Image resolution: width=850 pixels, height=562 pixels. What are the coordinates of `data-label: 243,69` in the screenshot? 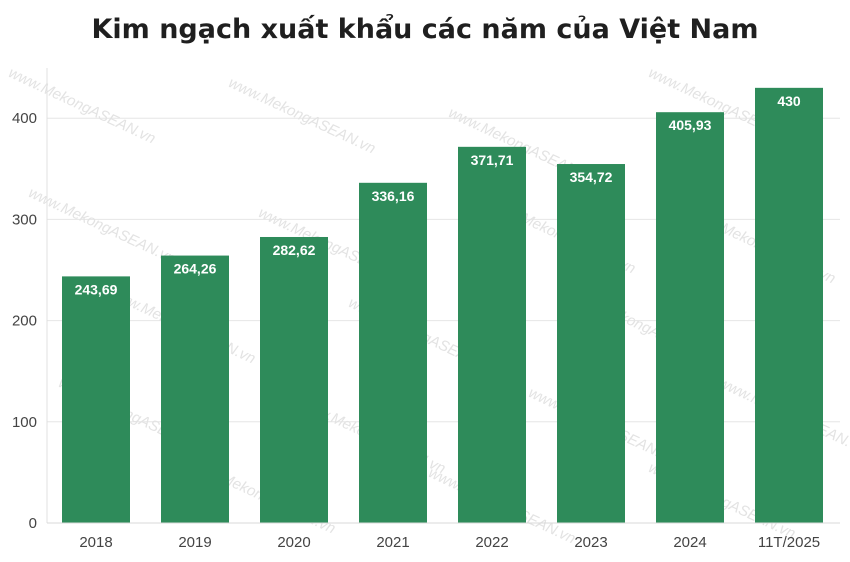 It's located at (96, 289).